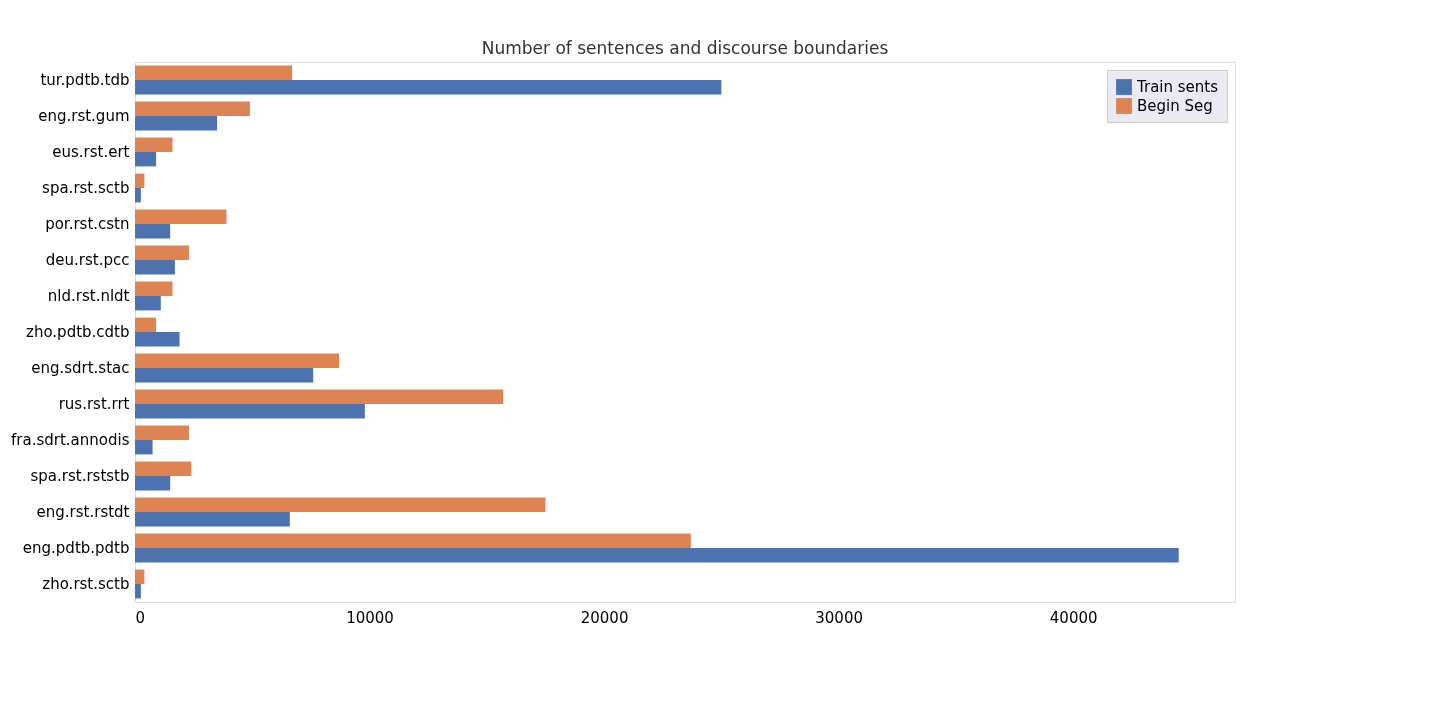  Describe the element at coordinates (91, 152) in the screenshot. I see `y-tick-label: eus.rst.ert` at that location.